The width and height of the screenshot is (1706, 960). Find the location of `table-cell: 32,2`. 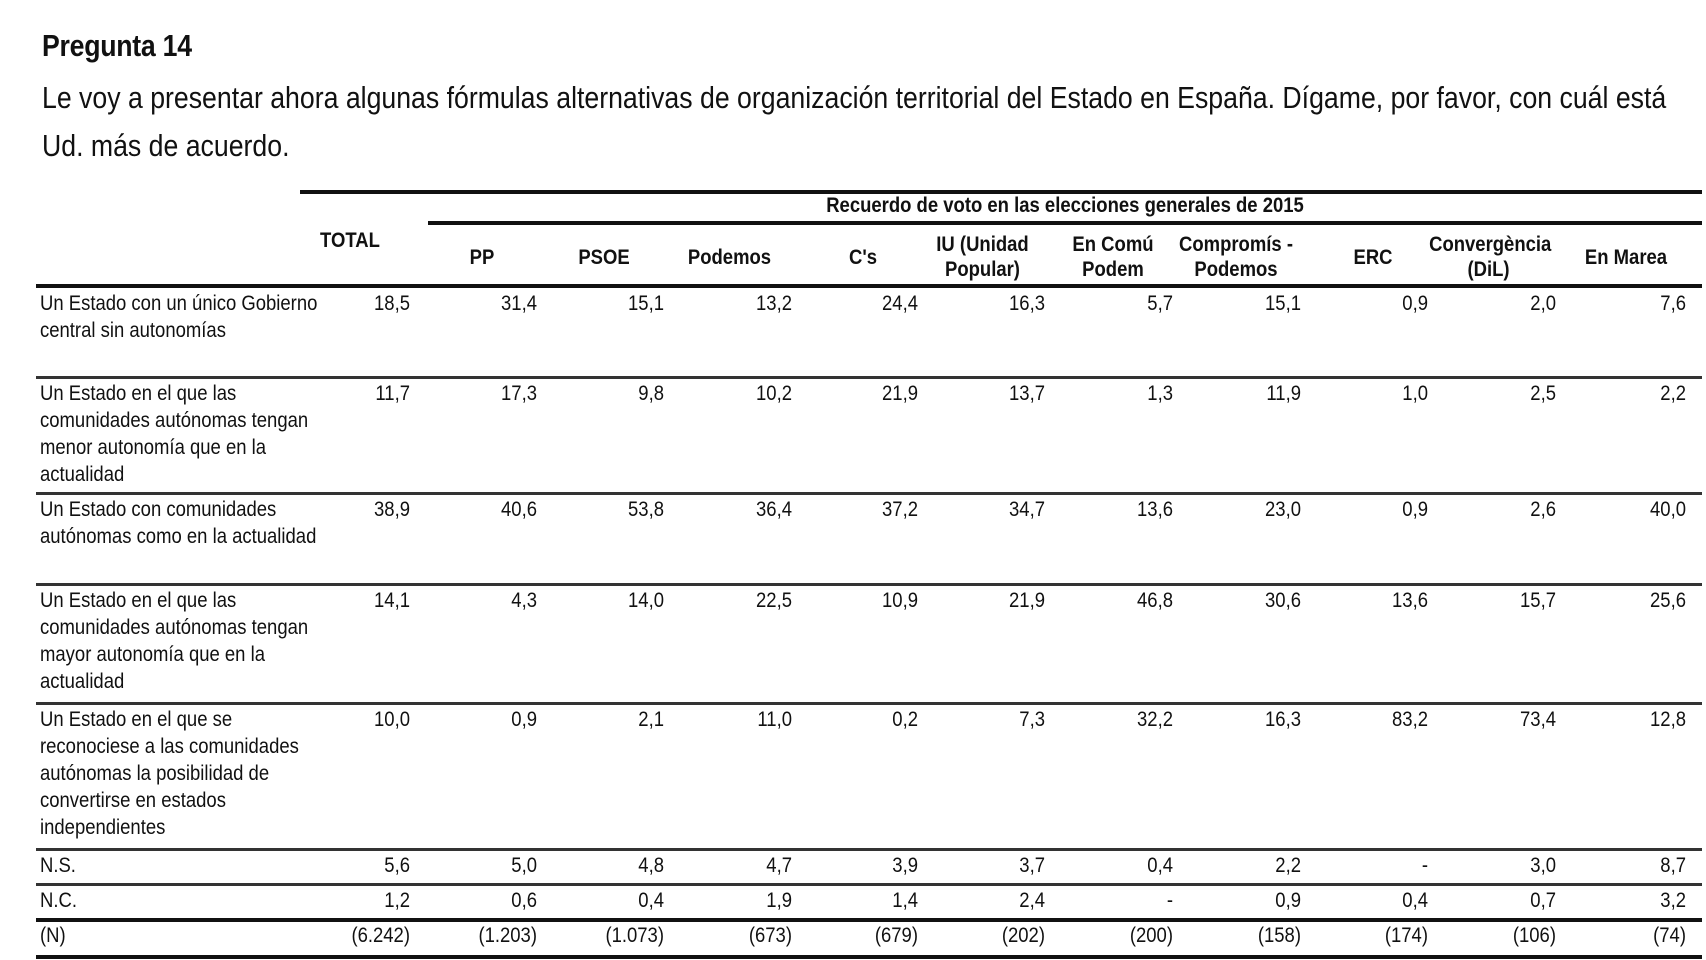

table-cell: 32,2 is located at coordinates (1155, 719).